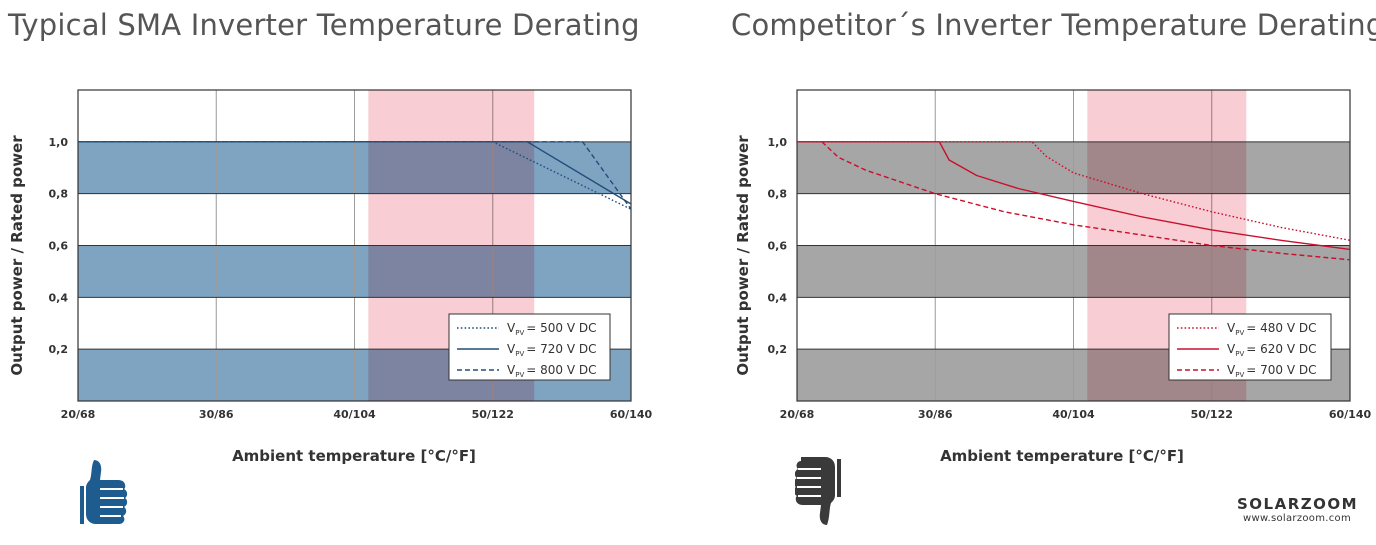 The image size is (1376, 545). Describe the element at coordinates (1296, 518) in the screenshot. I see `logo-url: www.solarzoom.com` at that location.